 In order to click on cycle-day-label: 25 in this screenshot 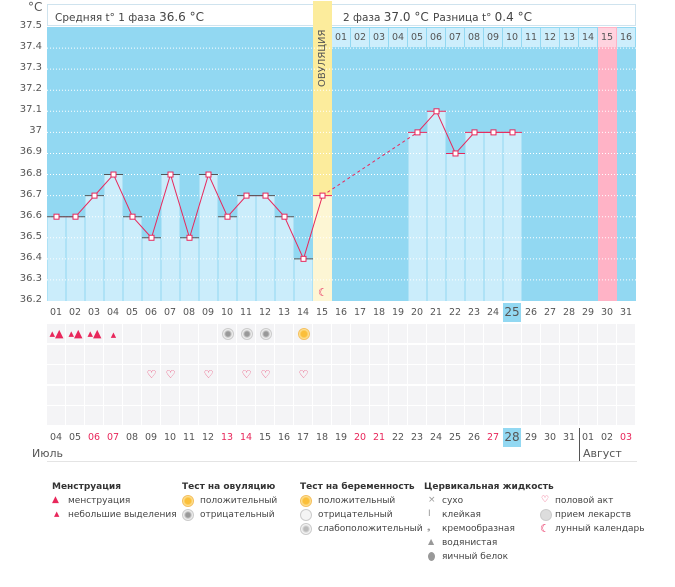, I will do `click(512, 312)`.